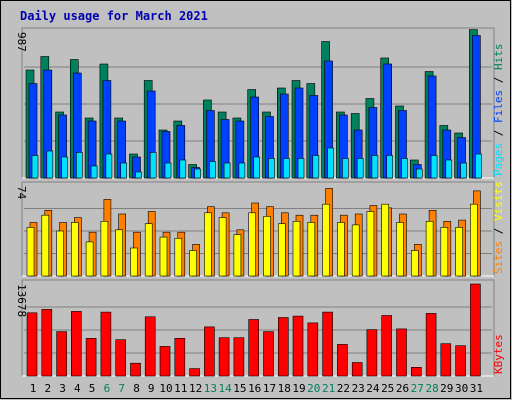  I want to click on x-tick-label: 2, so click(47, 388).